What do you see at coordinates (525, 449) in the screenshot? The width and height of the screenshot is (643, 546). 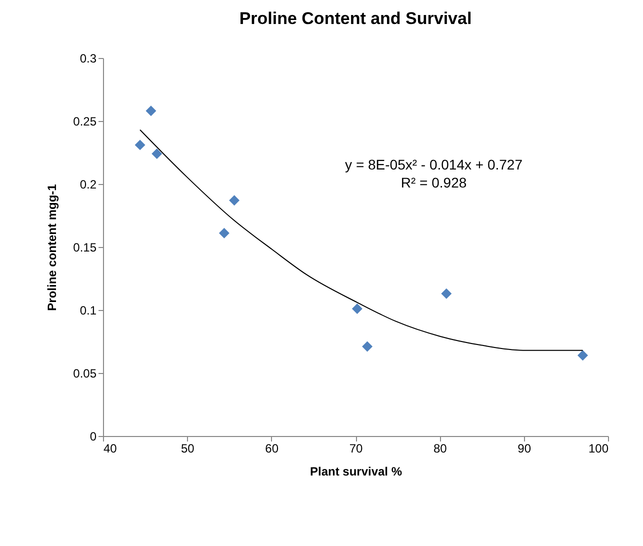 I see `x-tick-label: 90` at bounding box center [525, 449].